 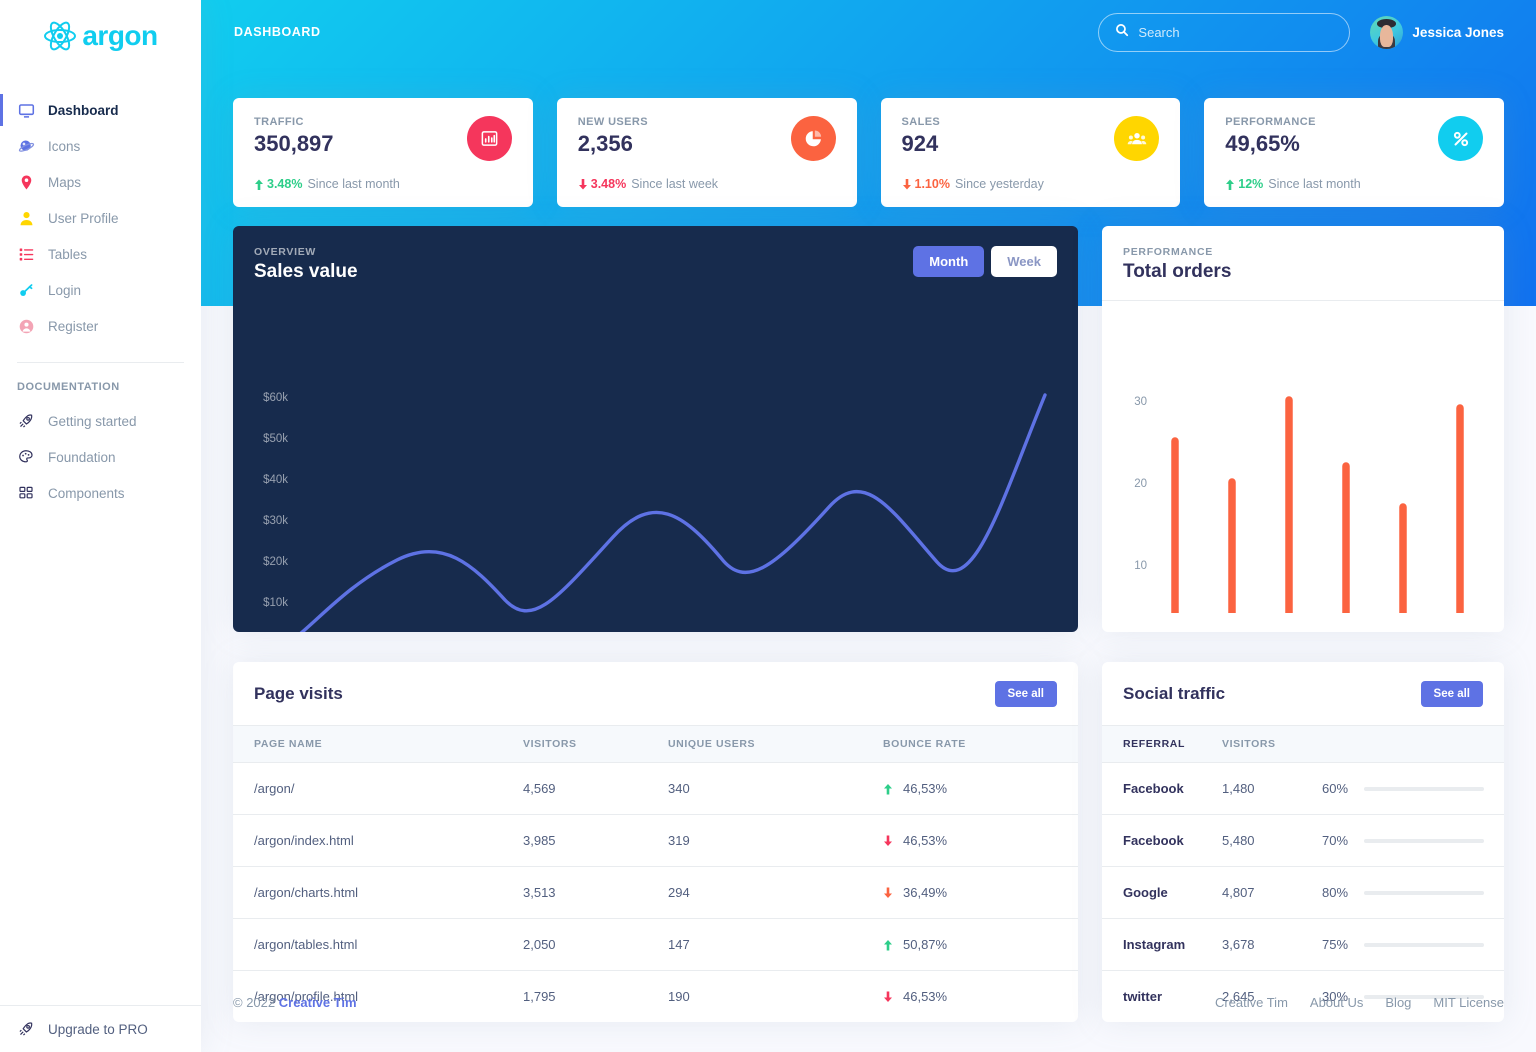 I want to click on users-icon, so click(x=1137, y=138).